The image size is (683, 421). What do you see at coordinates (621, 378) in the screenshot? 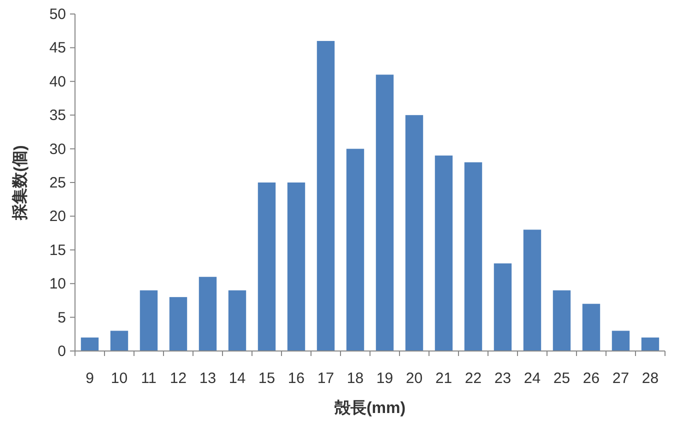
I see `x-tick-label: 27` at bounding box center [621, 378].